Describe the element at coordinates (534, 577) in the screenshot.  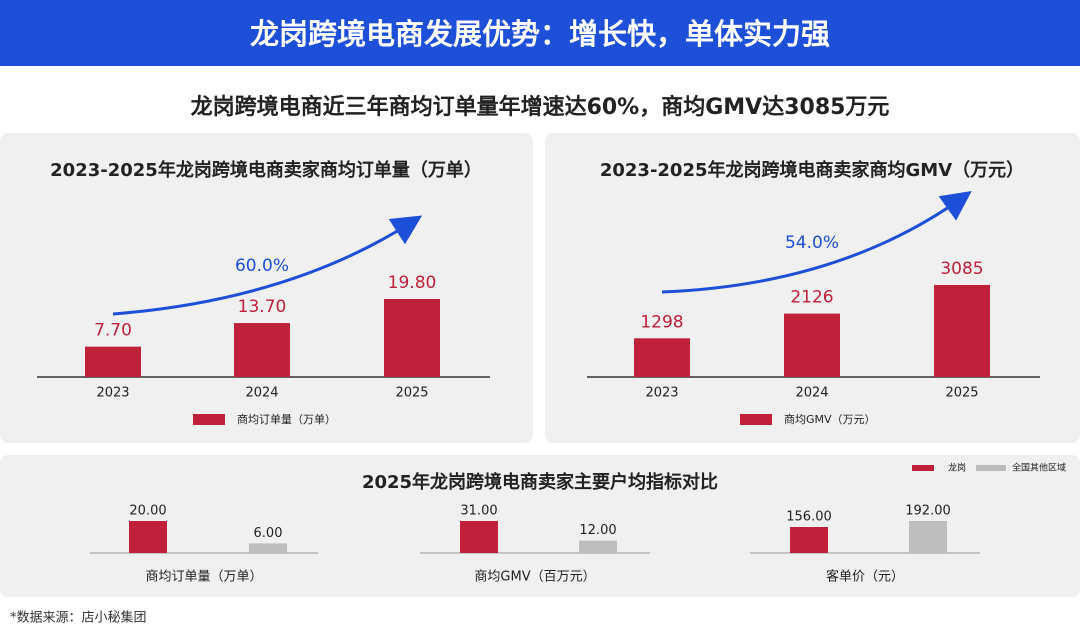
I see `x-tick-label: 商均GMV（百万元）` at that location.